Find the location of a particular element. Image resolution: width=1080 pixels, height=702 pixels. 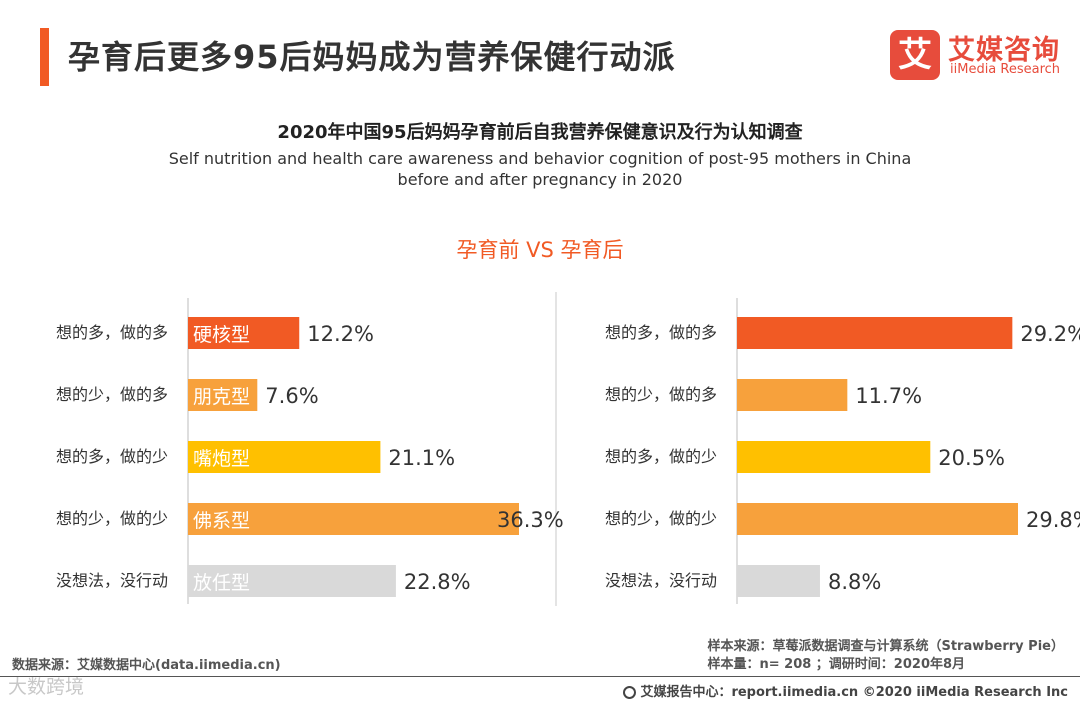

value-label: 7.6% is located at coordinates (291, 396).